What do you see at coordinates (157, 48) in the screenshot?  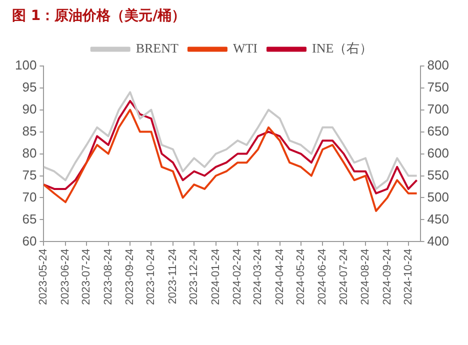 I see `legend-label: BRENT` at bounding box center [157, 48].